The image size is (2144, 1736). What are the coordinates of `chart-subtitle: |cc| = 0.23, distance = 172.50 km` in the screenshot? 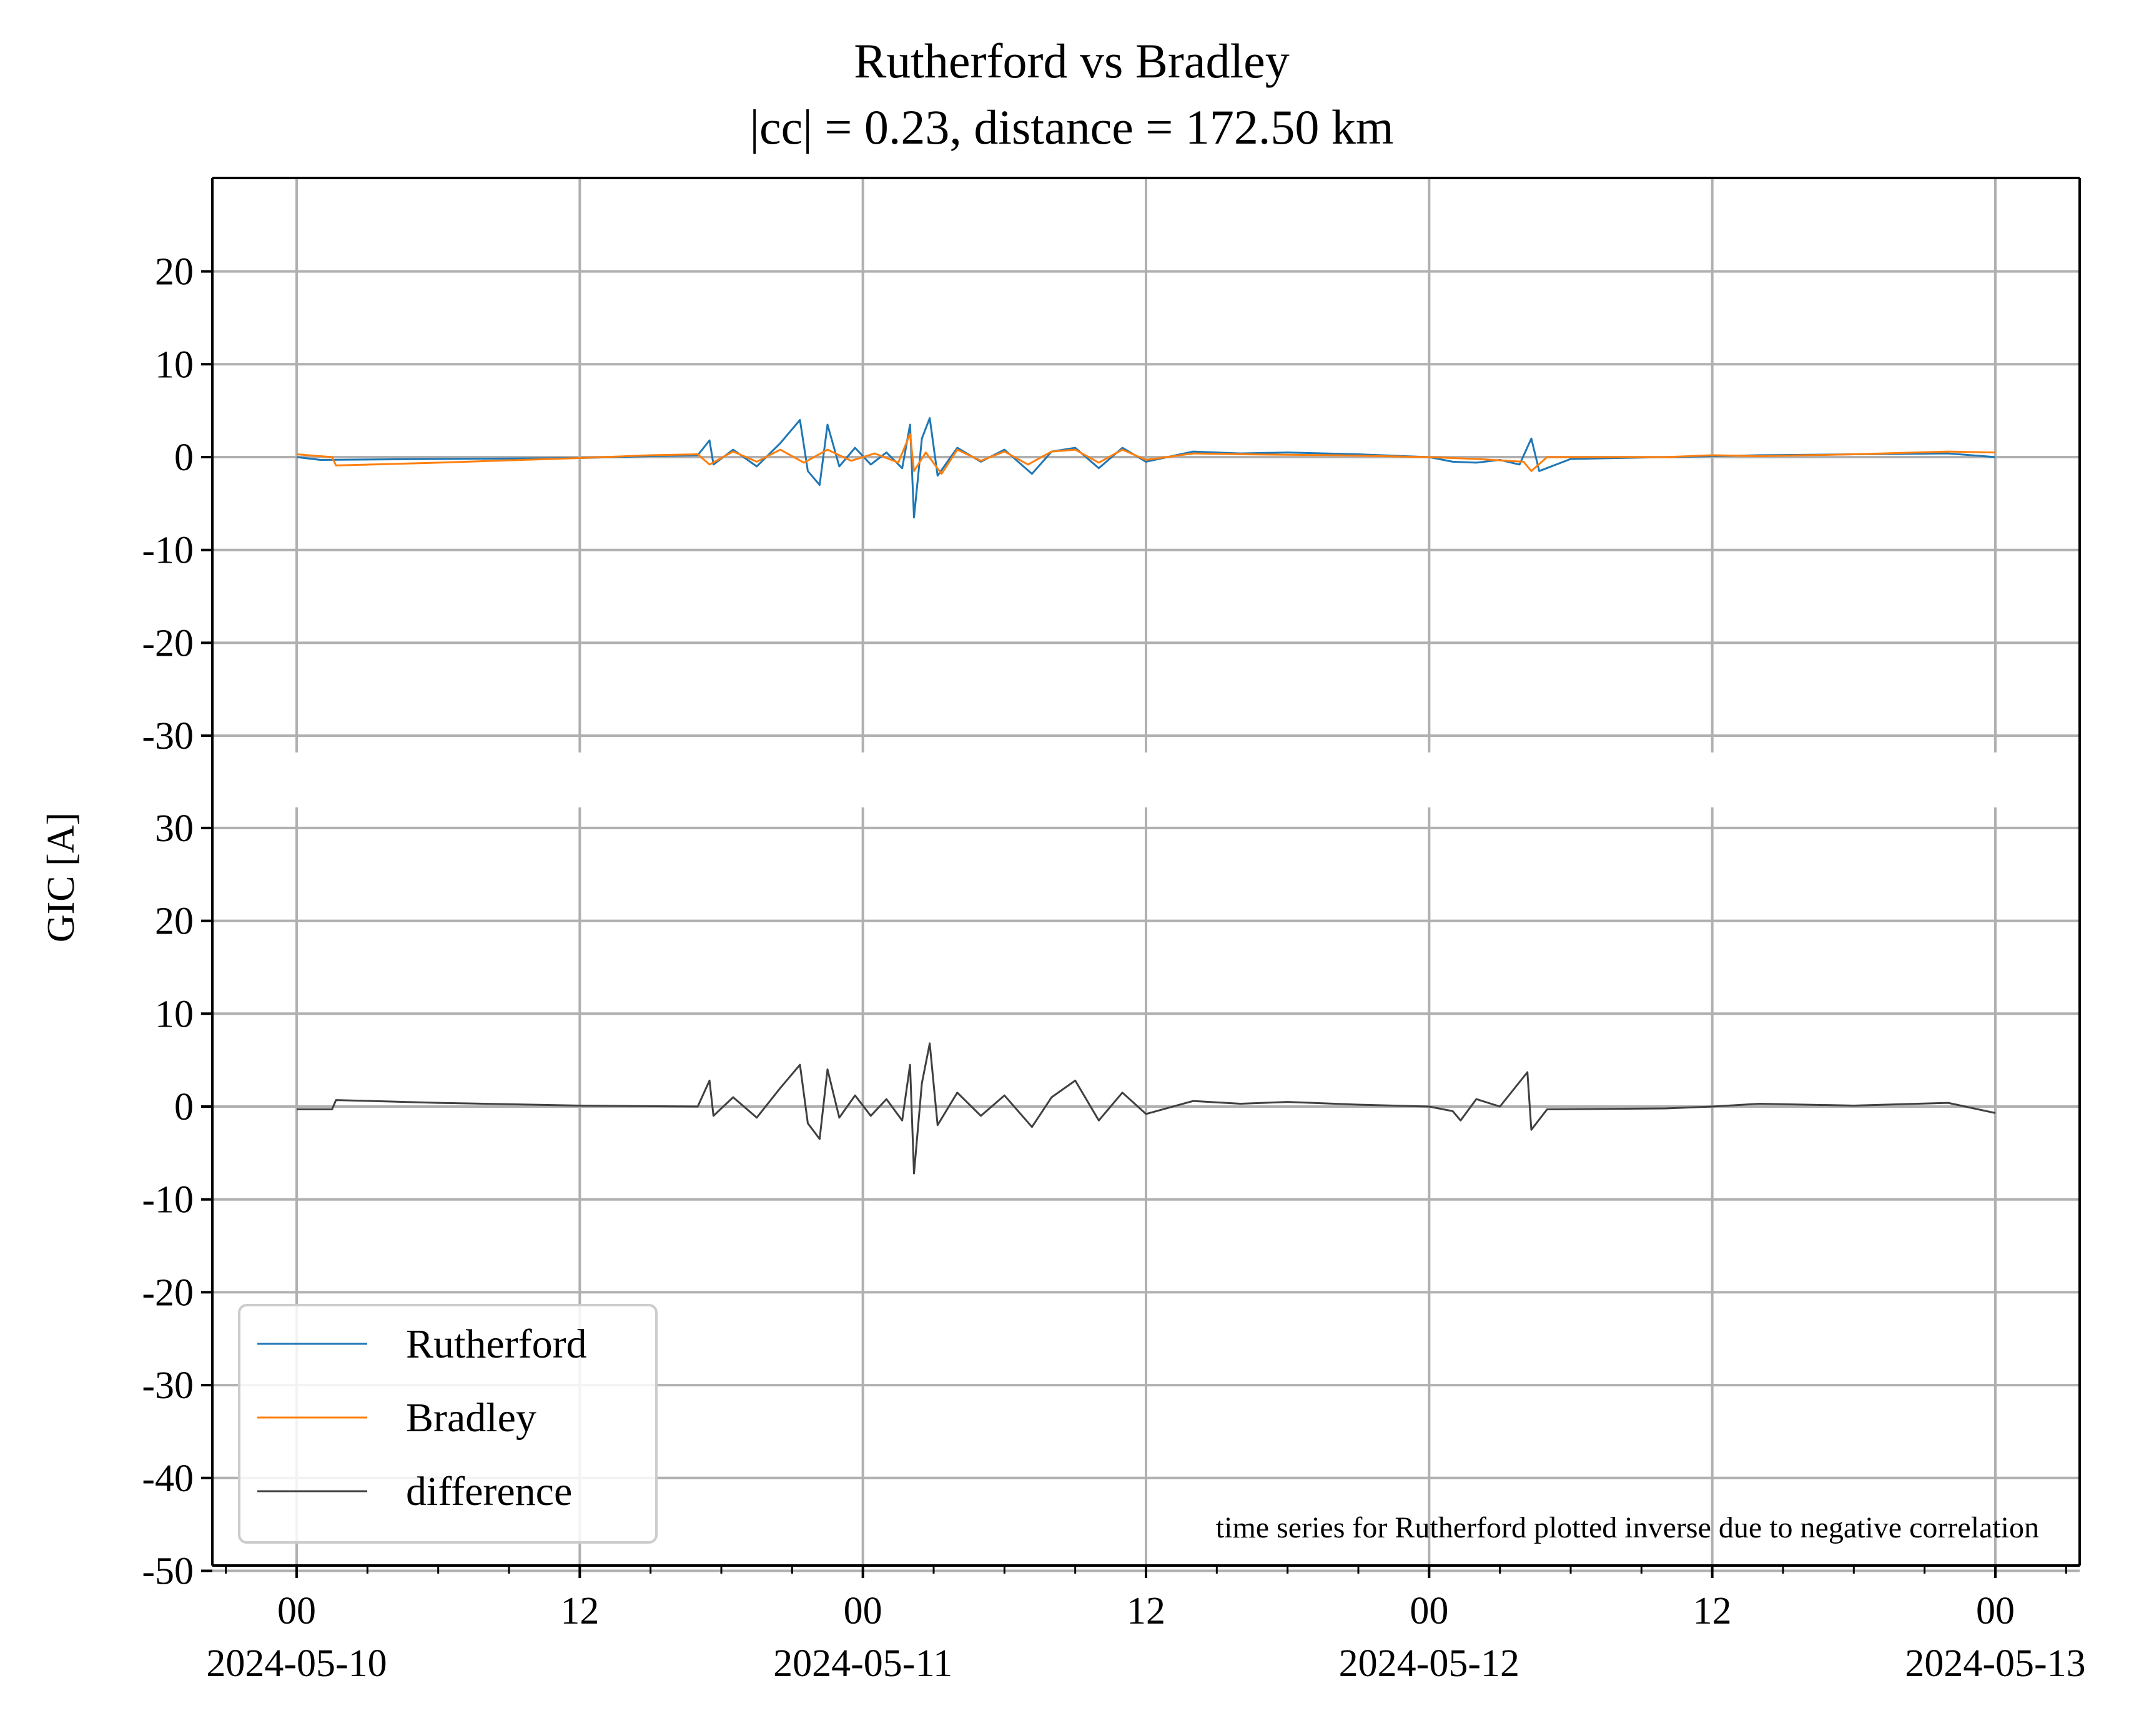 It's located at (1071, 127).